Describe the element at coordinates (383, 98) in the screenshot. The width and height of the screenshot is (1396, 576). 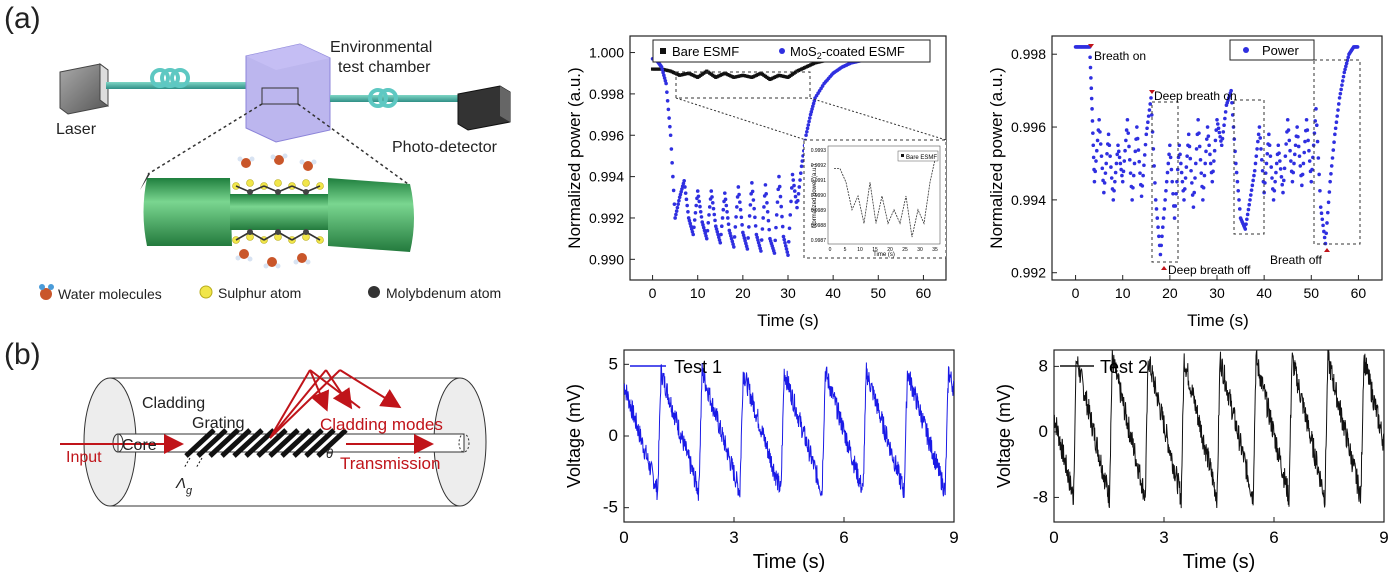
I see `fiber-coil-right` at that location.